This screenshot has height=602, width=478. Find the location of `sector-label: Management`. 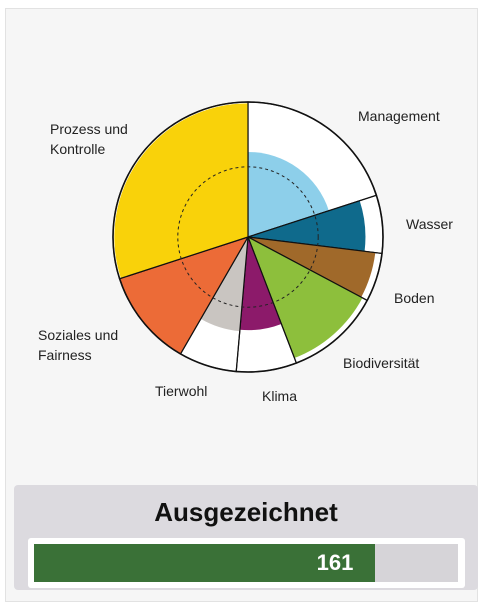

sector-label: Management is located at coordinates (399, 116).